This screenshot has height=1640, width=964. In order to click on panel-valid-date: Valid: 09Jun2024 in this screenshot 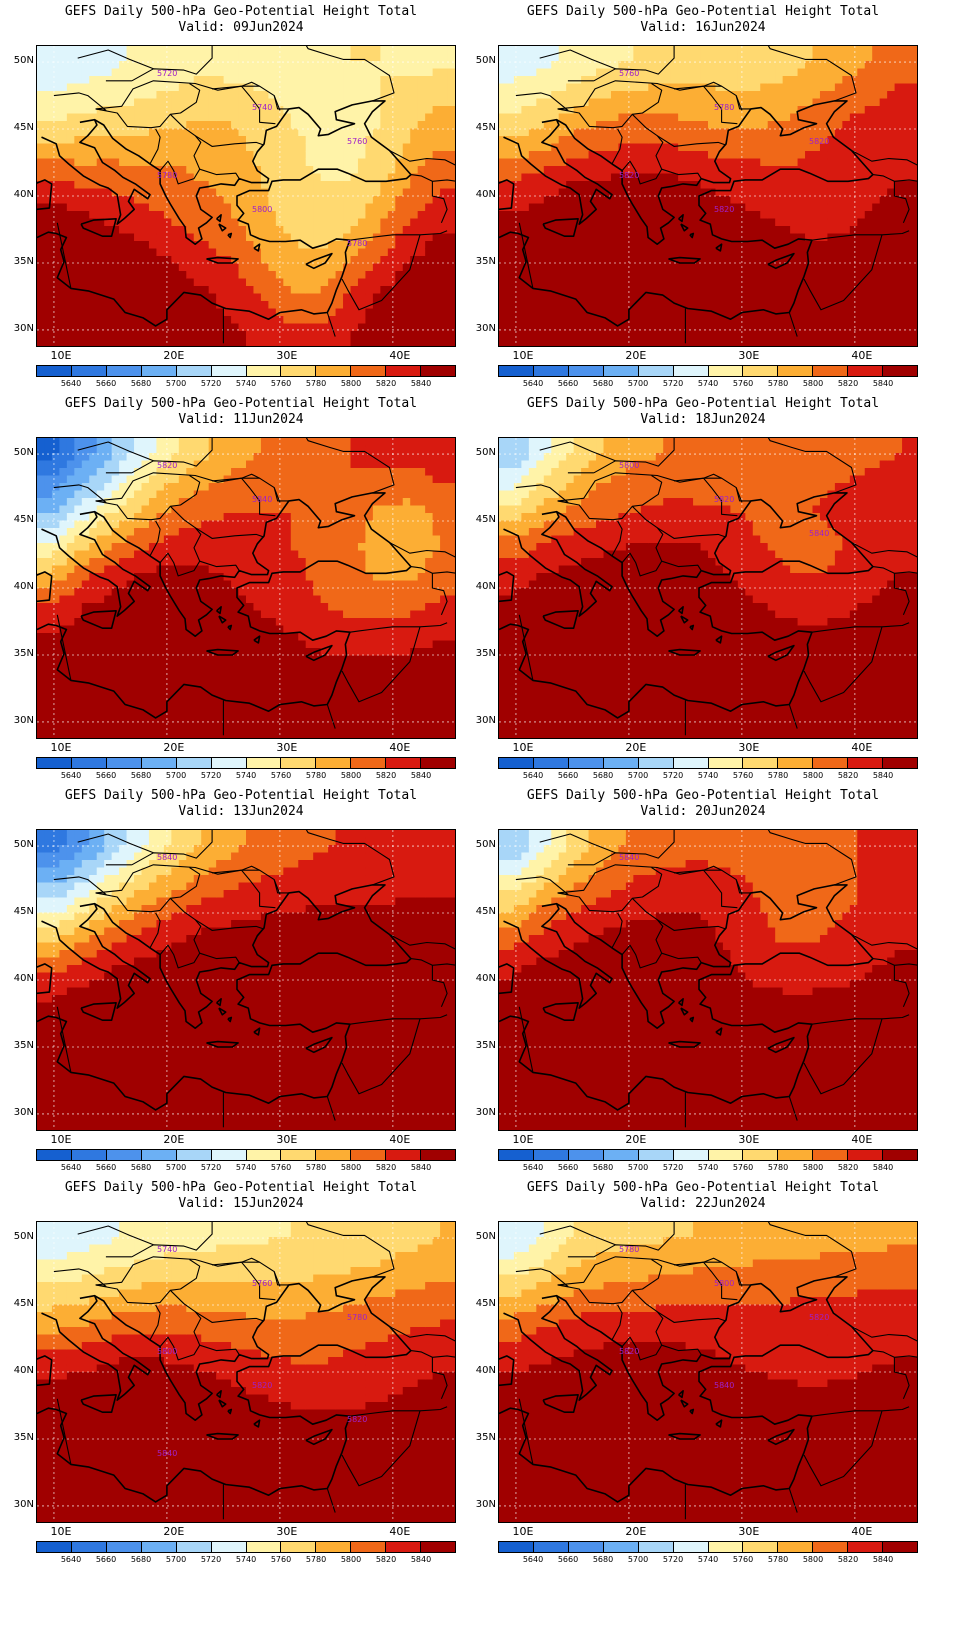, I will do `click(241, 27)`.